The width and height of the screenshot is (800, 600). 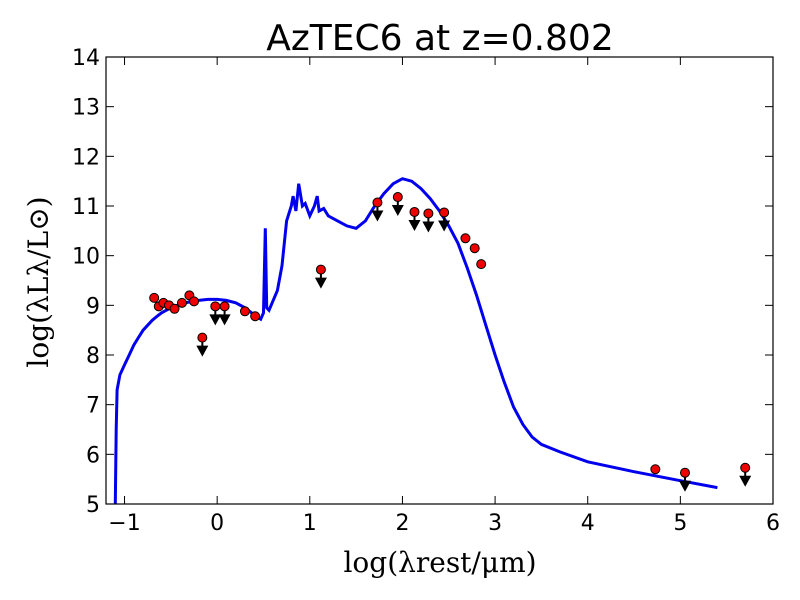 What do you see at coordinates (93, 406) in the screenshot?
I see `y-tick-label: 7` at bounding box center [93, 406].